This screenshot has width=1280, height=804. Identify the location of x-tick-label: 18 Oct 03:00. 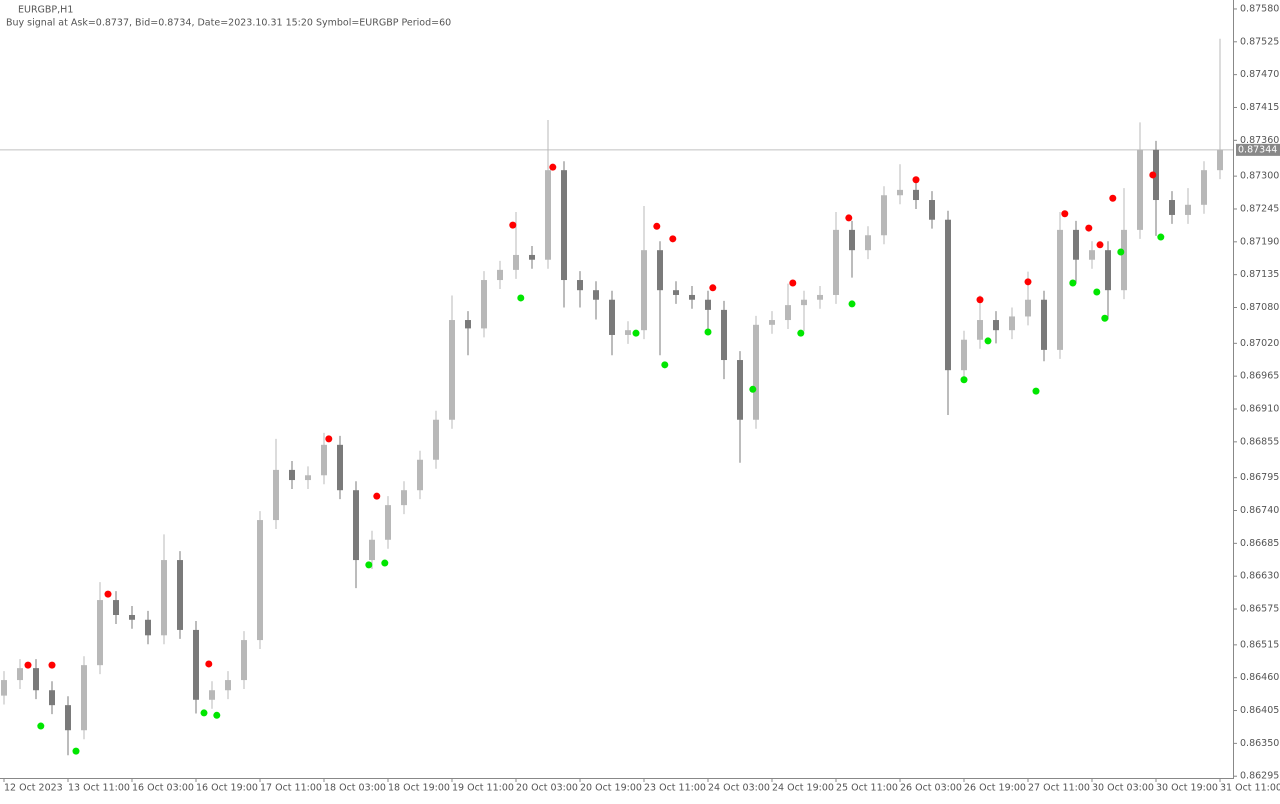
(355, 788).